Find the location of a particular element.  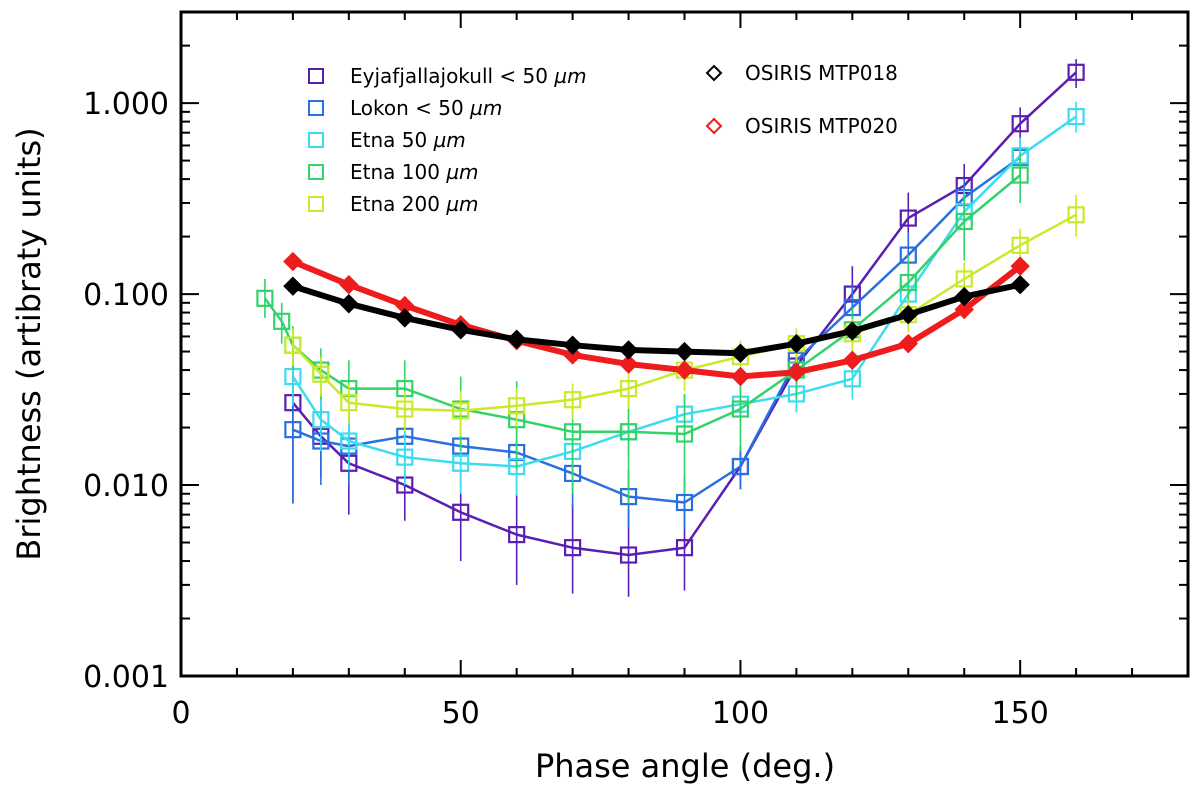

y-tick-label: 1.000 is located at coordinates (126, 104).